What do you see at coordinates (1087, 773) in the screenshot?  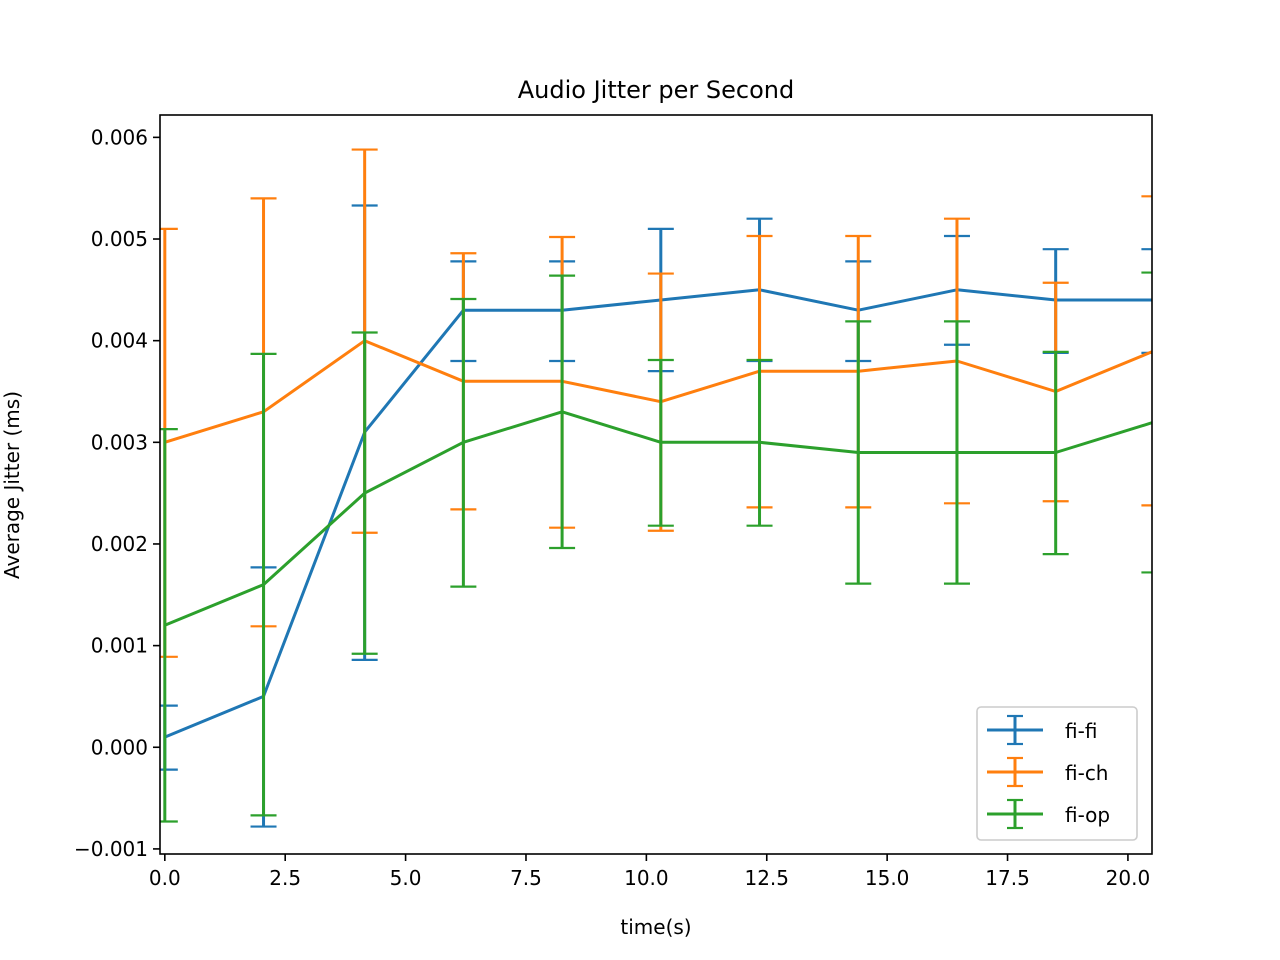 I see `legend-label: fi-ch` at bounding box center [1087, 773].